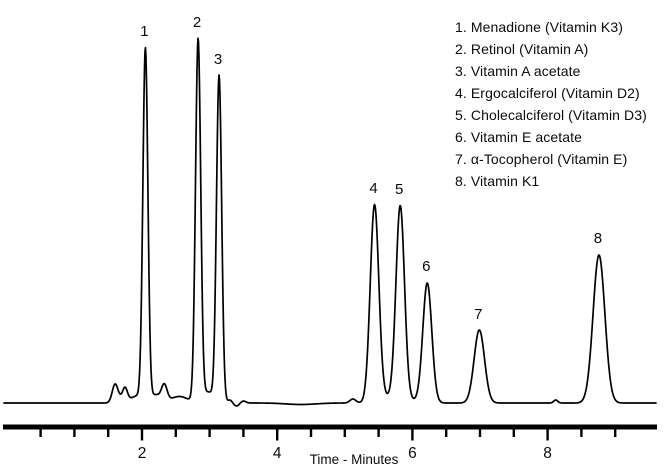 This screenshot has height=474, width=670. What do you see at coordinates (144, 31) in the screenshot?
I see `peak-label-1: 1` at bounding box center [144, 31].